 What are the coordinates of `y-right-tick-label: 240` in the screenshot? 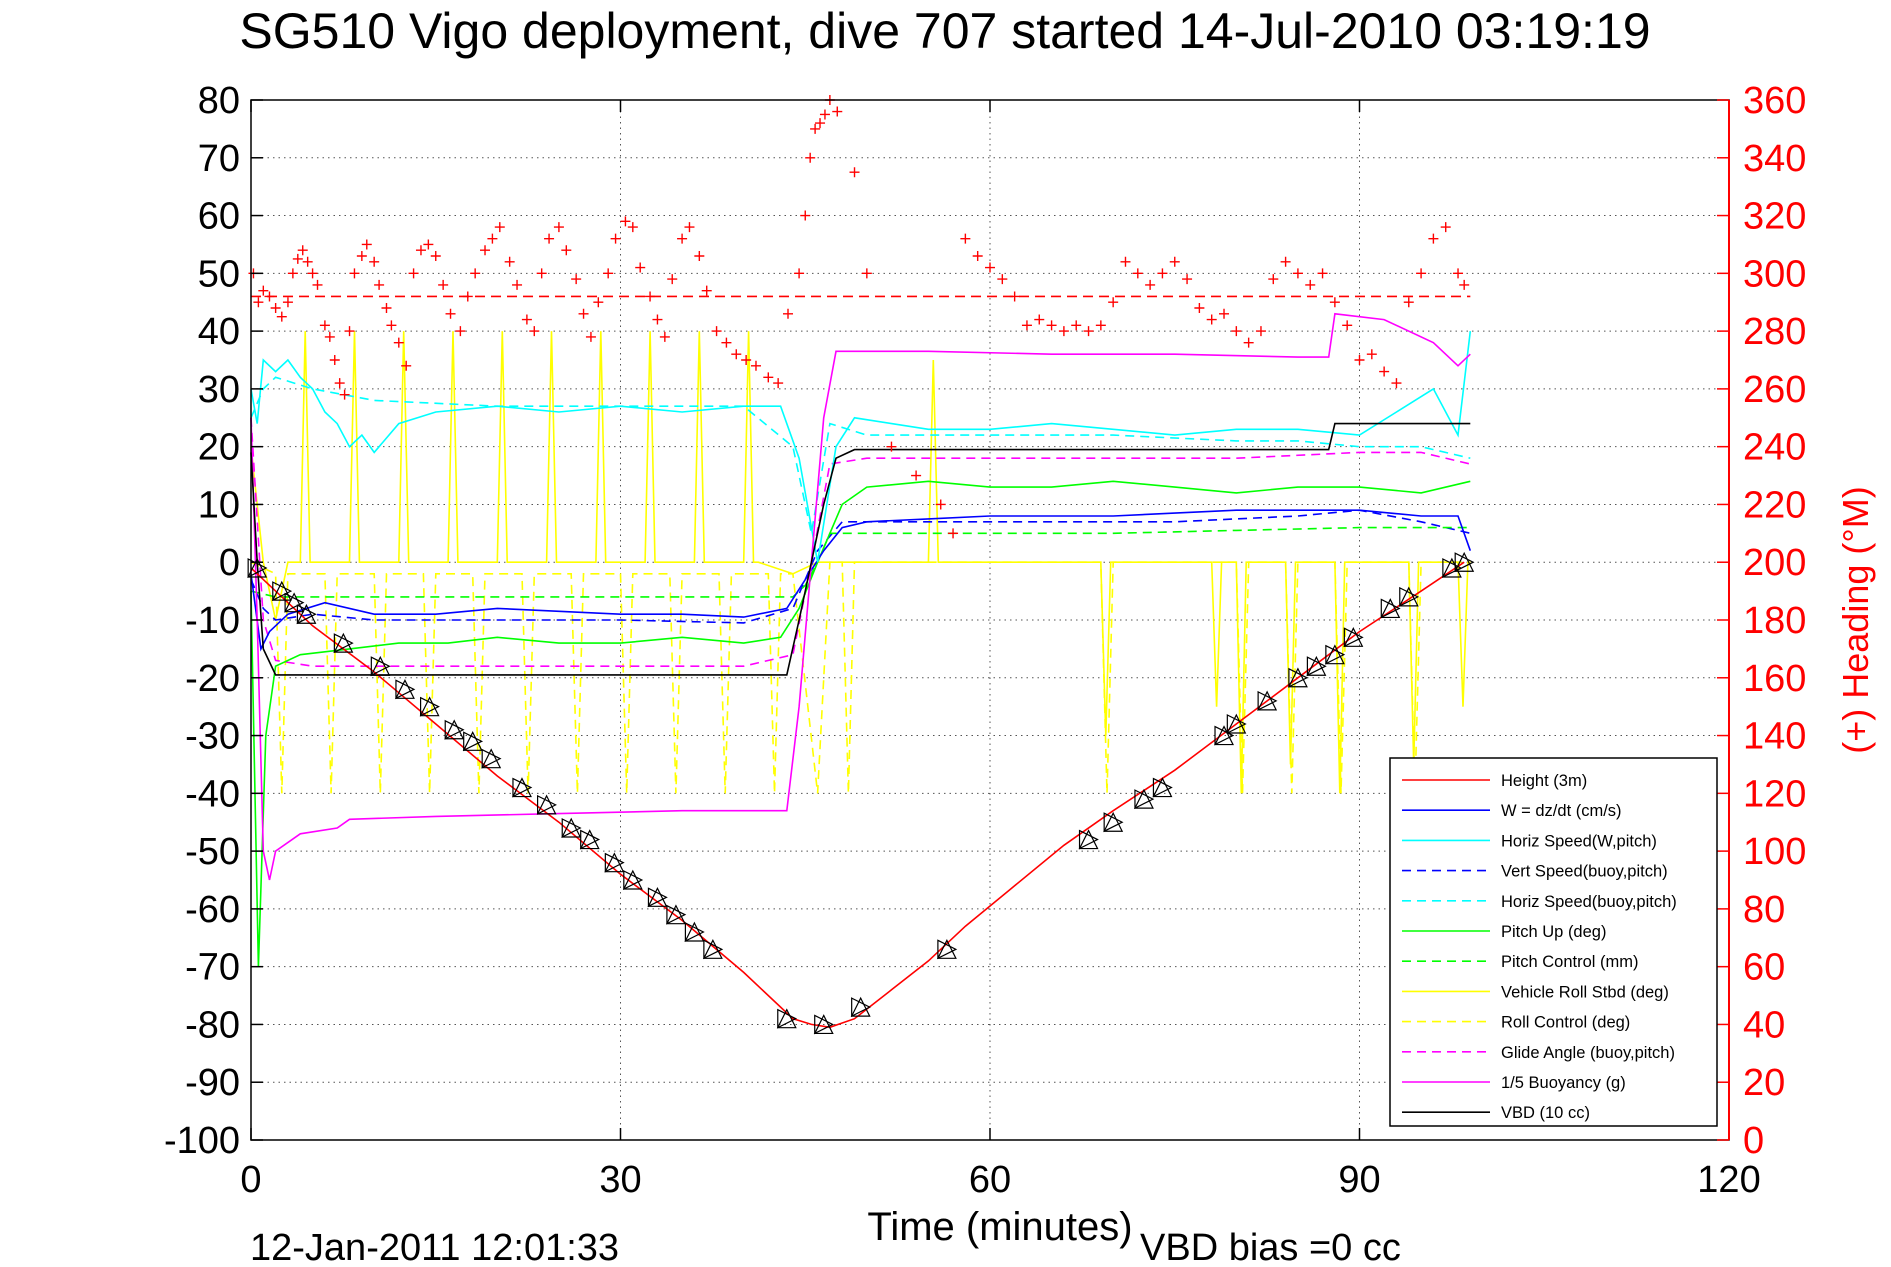 It's located at (1774, 448).